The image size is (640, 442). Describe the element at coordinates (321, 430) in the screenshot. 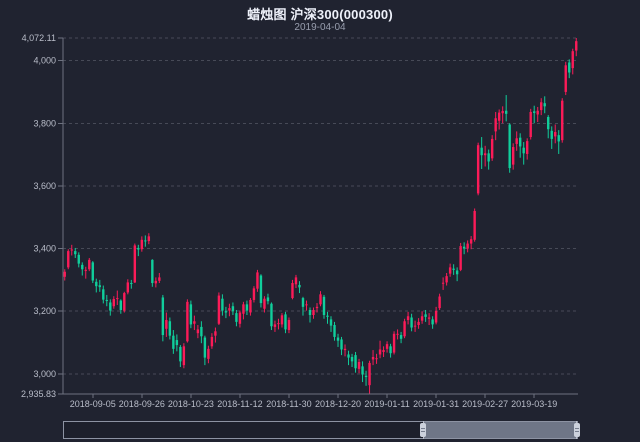

I see `datazoom-track` at that location.